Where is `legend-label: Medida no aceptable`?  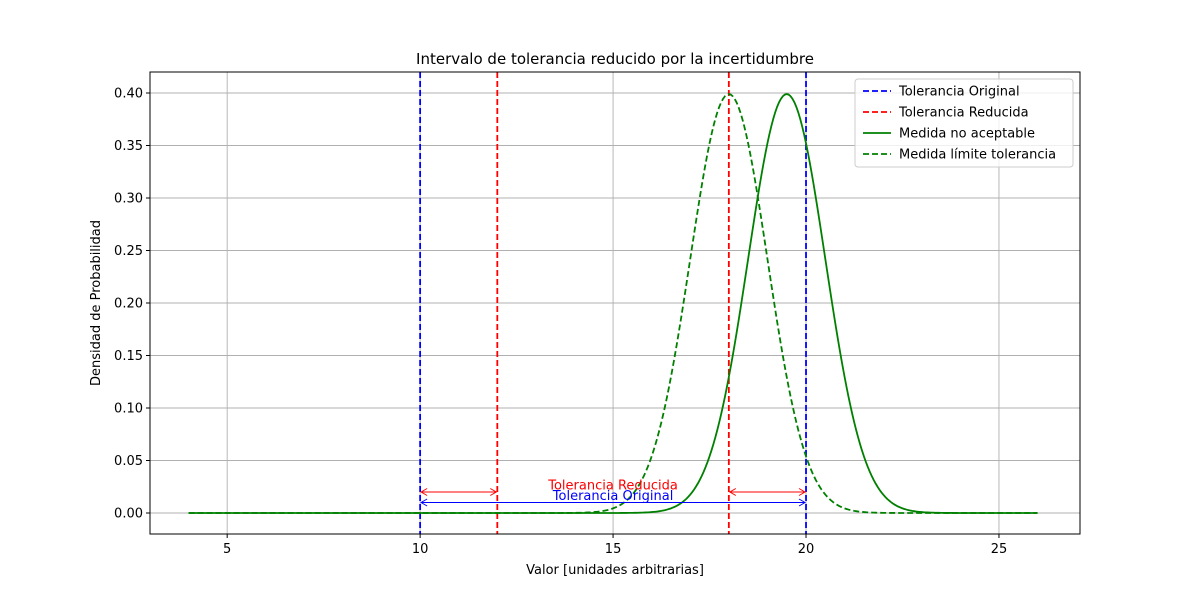 legend-label: Medida no aceptable is located at coordinates (967, 134).